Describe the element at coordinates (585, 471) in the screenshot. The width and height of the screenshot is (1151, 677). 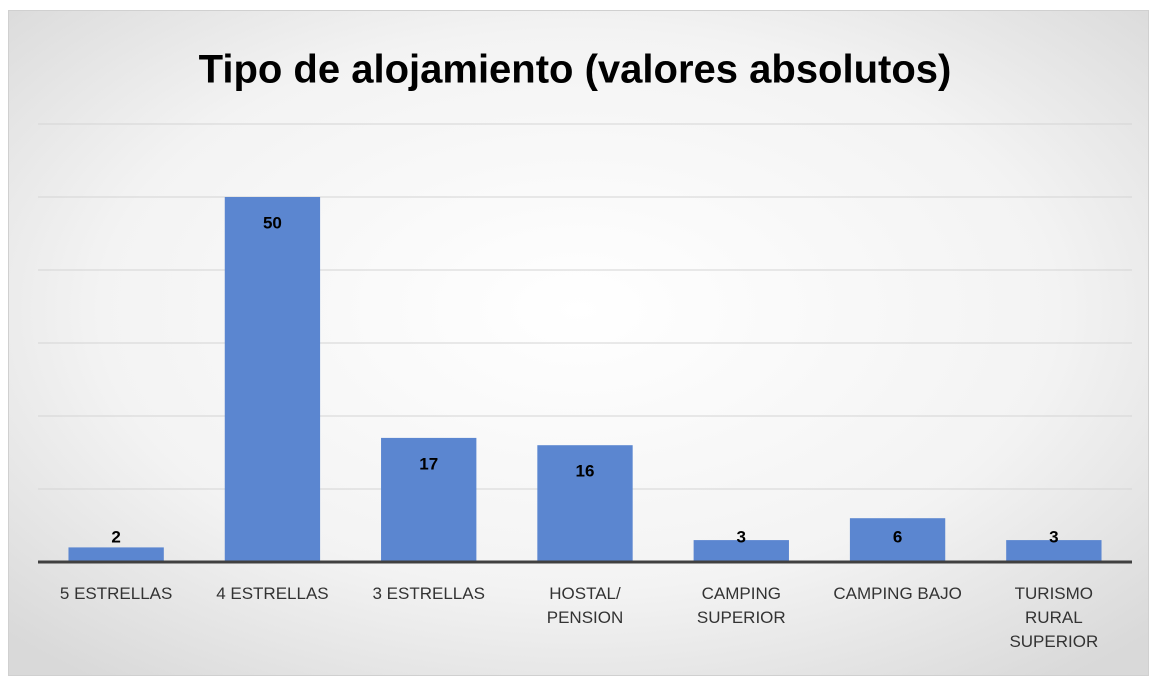
I see `value-label: 16` at that location.